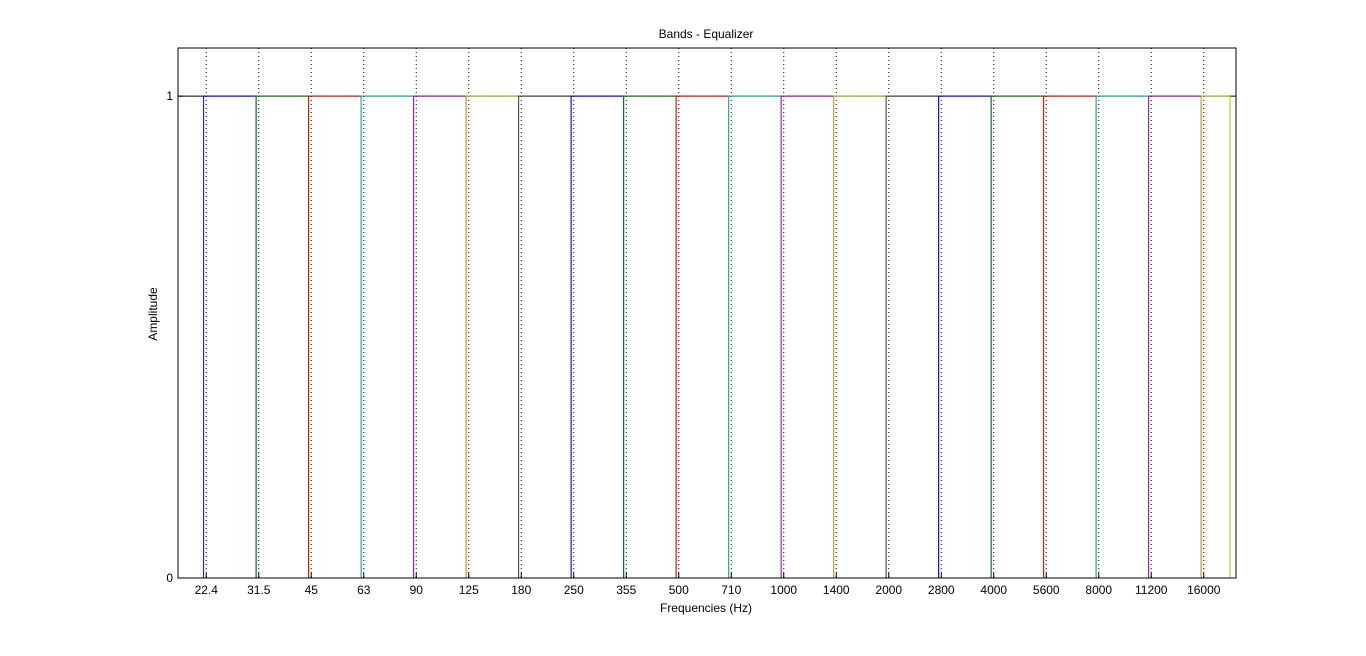 The image size is (1366, 656). Describe the element at coordinates (679, 590) in the screenshot. I see `x-tick-label: 500` at that location.